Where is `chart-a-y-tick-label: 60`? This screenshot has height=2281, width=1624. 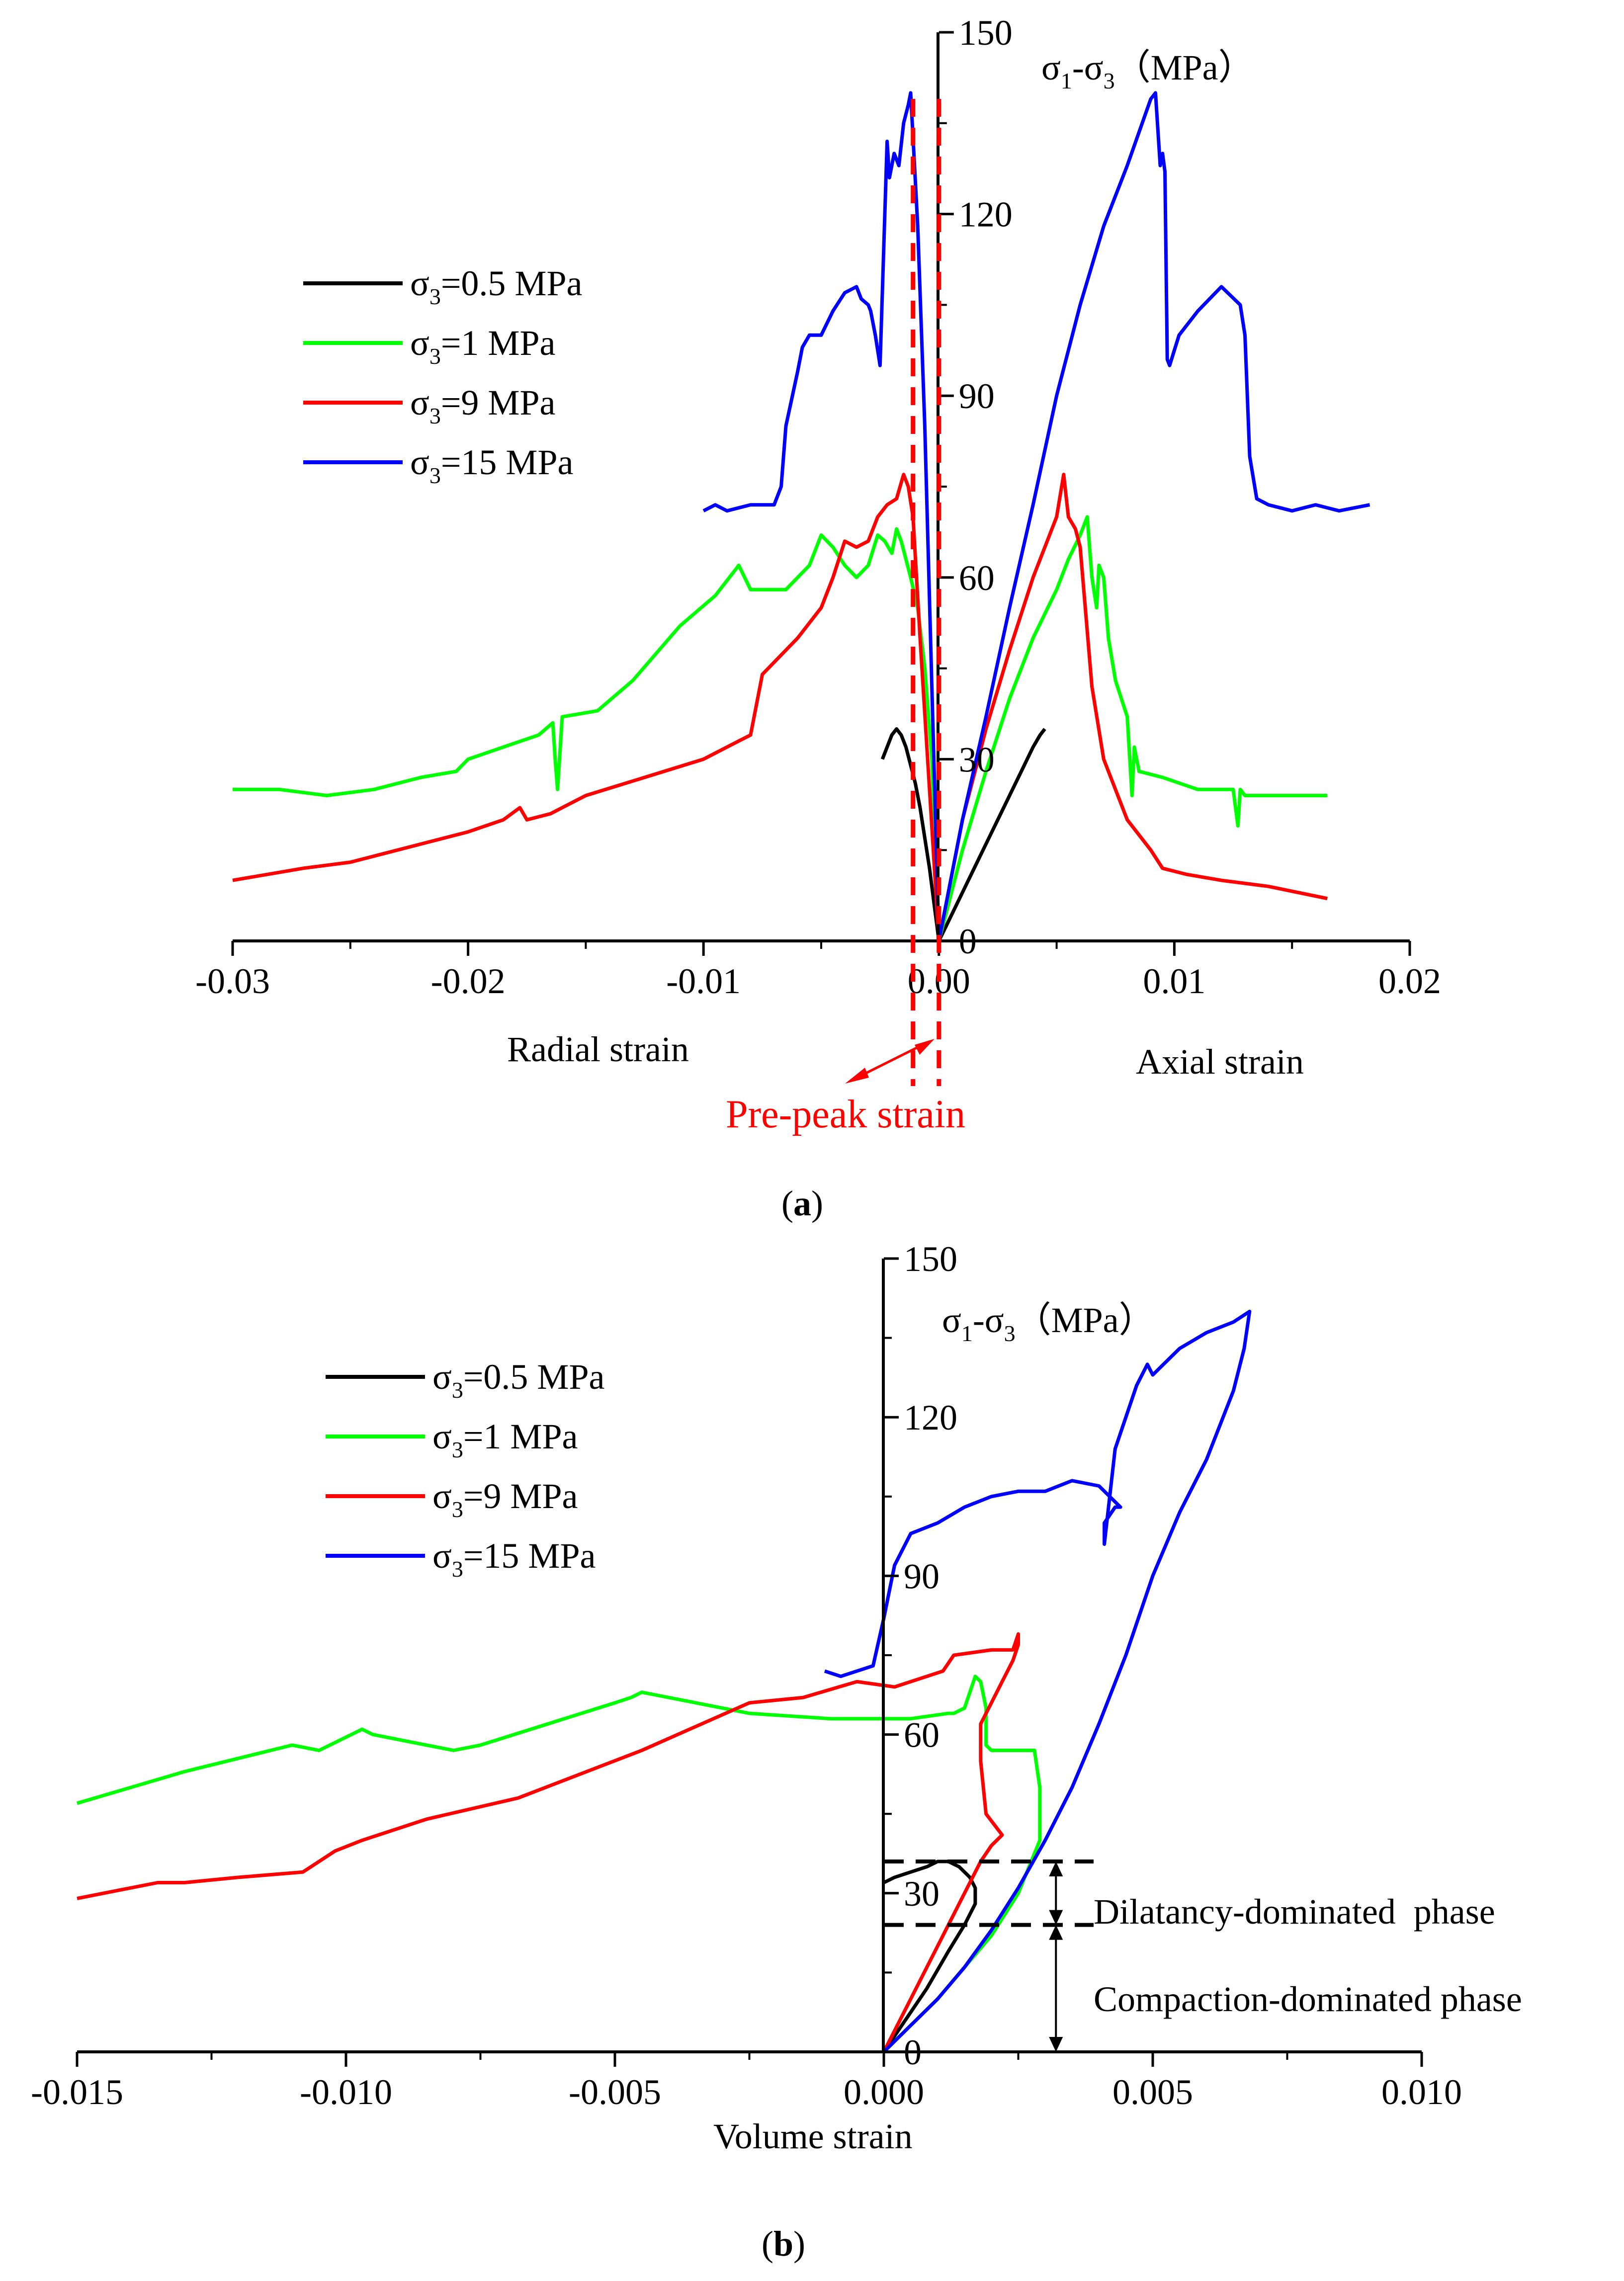
chart-a-y-tick-label: 60 is located at coordinates (977, 578).